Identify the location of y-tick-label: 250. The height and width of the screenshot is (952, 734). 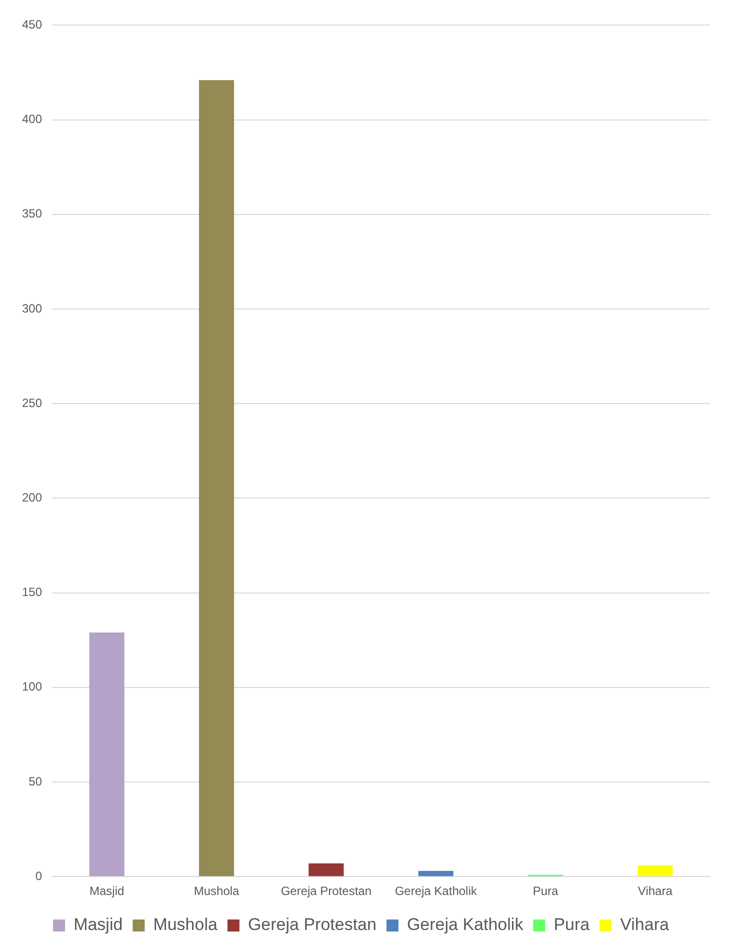
(32, 403).